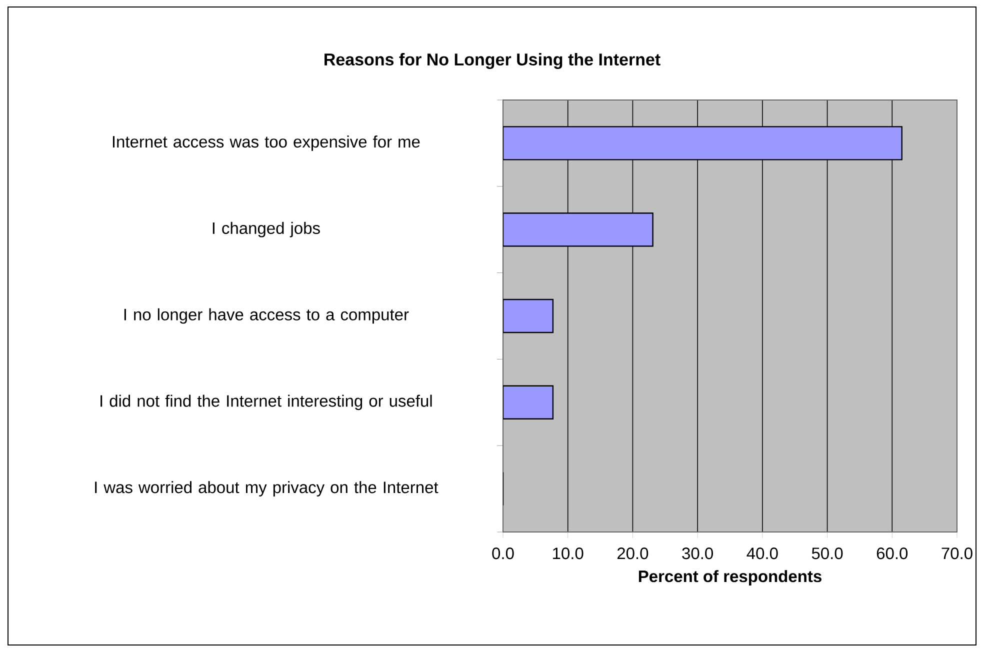  Describe the element at coordinates (492, 61) in the screenshot. I see `chart-title: Reasons for No Longer Using the Internet` at that location.